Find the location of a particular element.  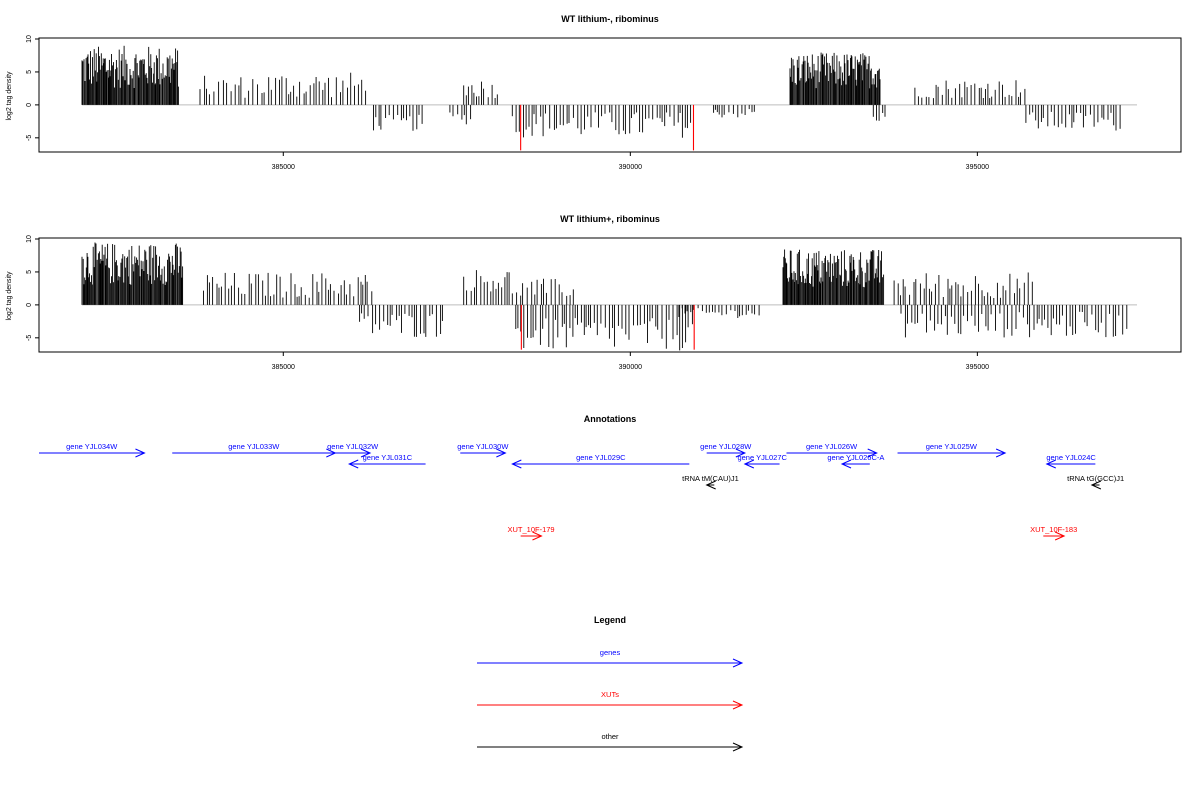

legend-label: other is located at coordinates (610, 736).